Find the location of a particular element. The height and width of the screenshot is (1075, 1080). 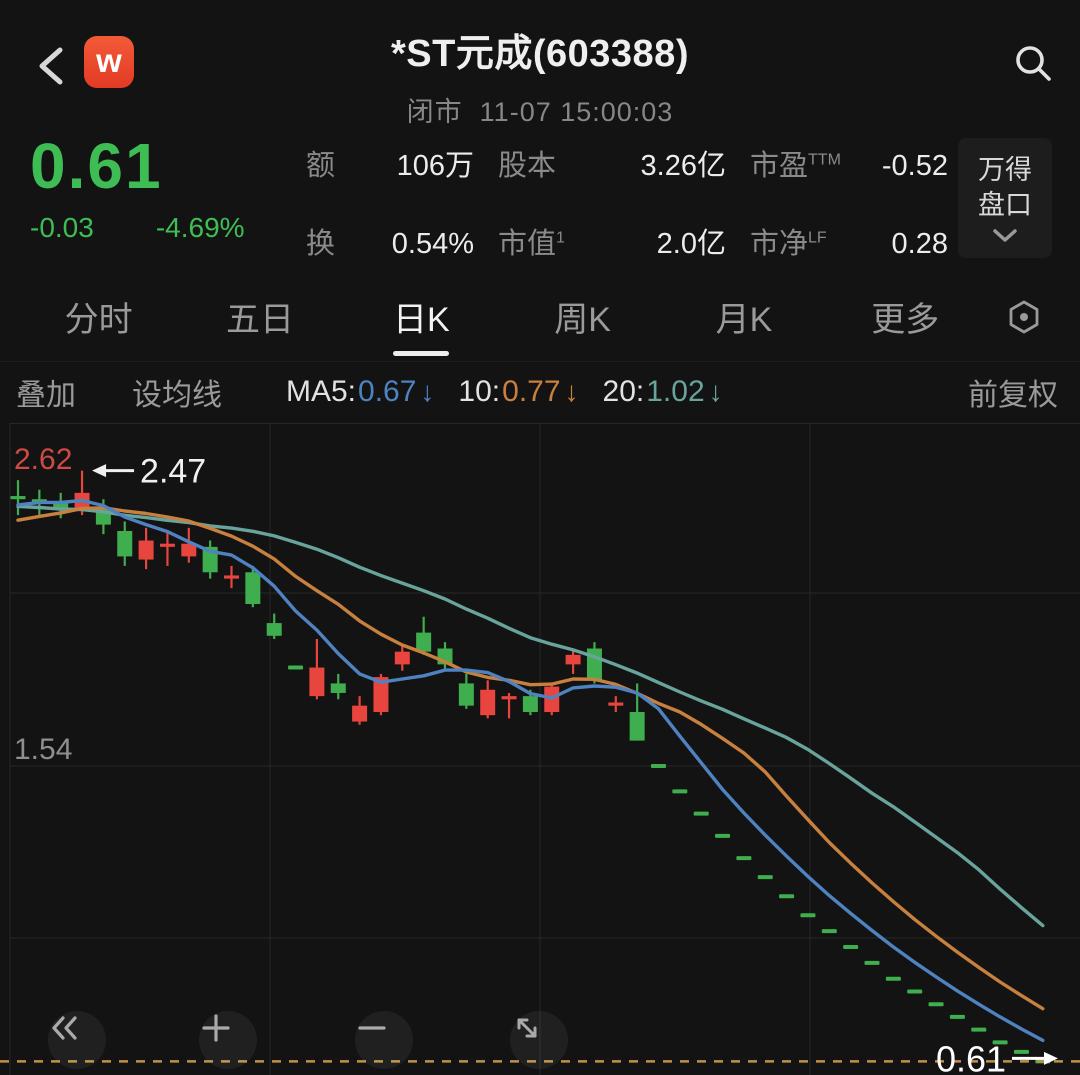

chevron-left-icon is located at coordinates (51, 66).